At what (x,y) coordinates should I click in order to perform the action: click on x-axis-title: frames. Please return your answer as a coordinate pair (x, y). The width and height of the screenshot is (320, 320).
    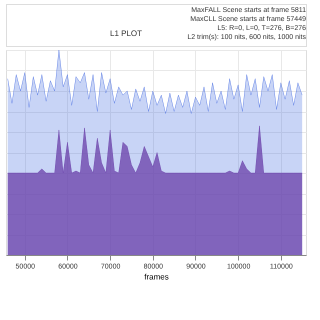
    Looking at the image, I should click on (156, 277).